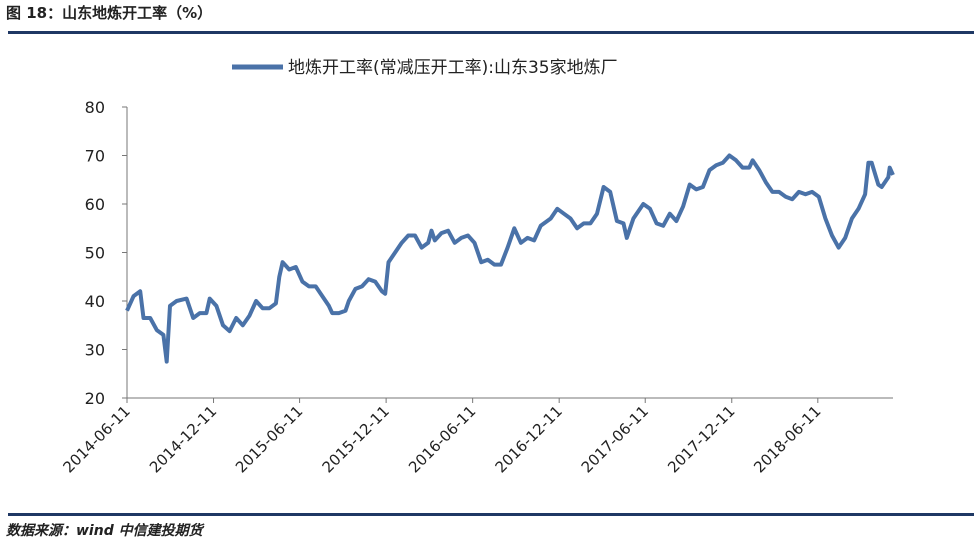  Describe the element at coordinates (269, 439) in the screenshot. I see `x-tick-label: 2015-06-11` at that location.